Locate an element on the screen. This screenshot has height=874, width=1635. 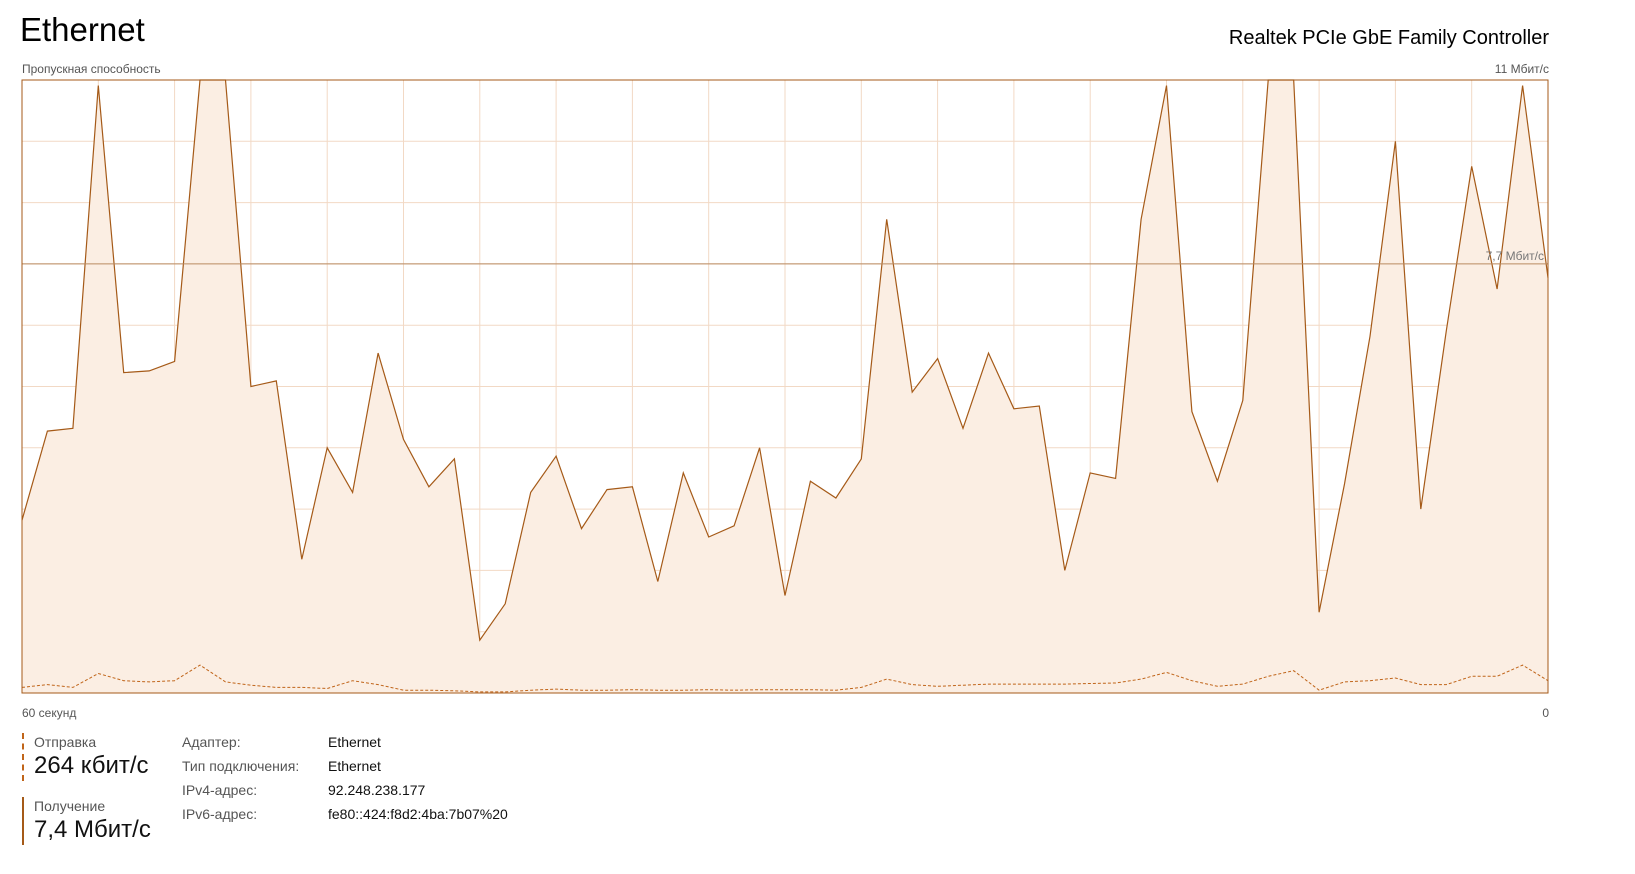
property-row: IPv4-адрес: 92.248.238.177 is located at coordinates (345, 790).